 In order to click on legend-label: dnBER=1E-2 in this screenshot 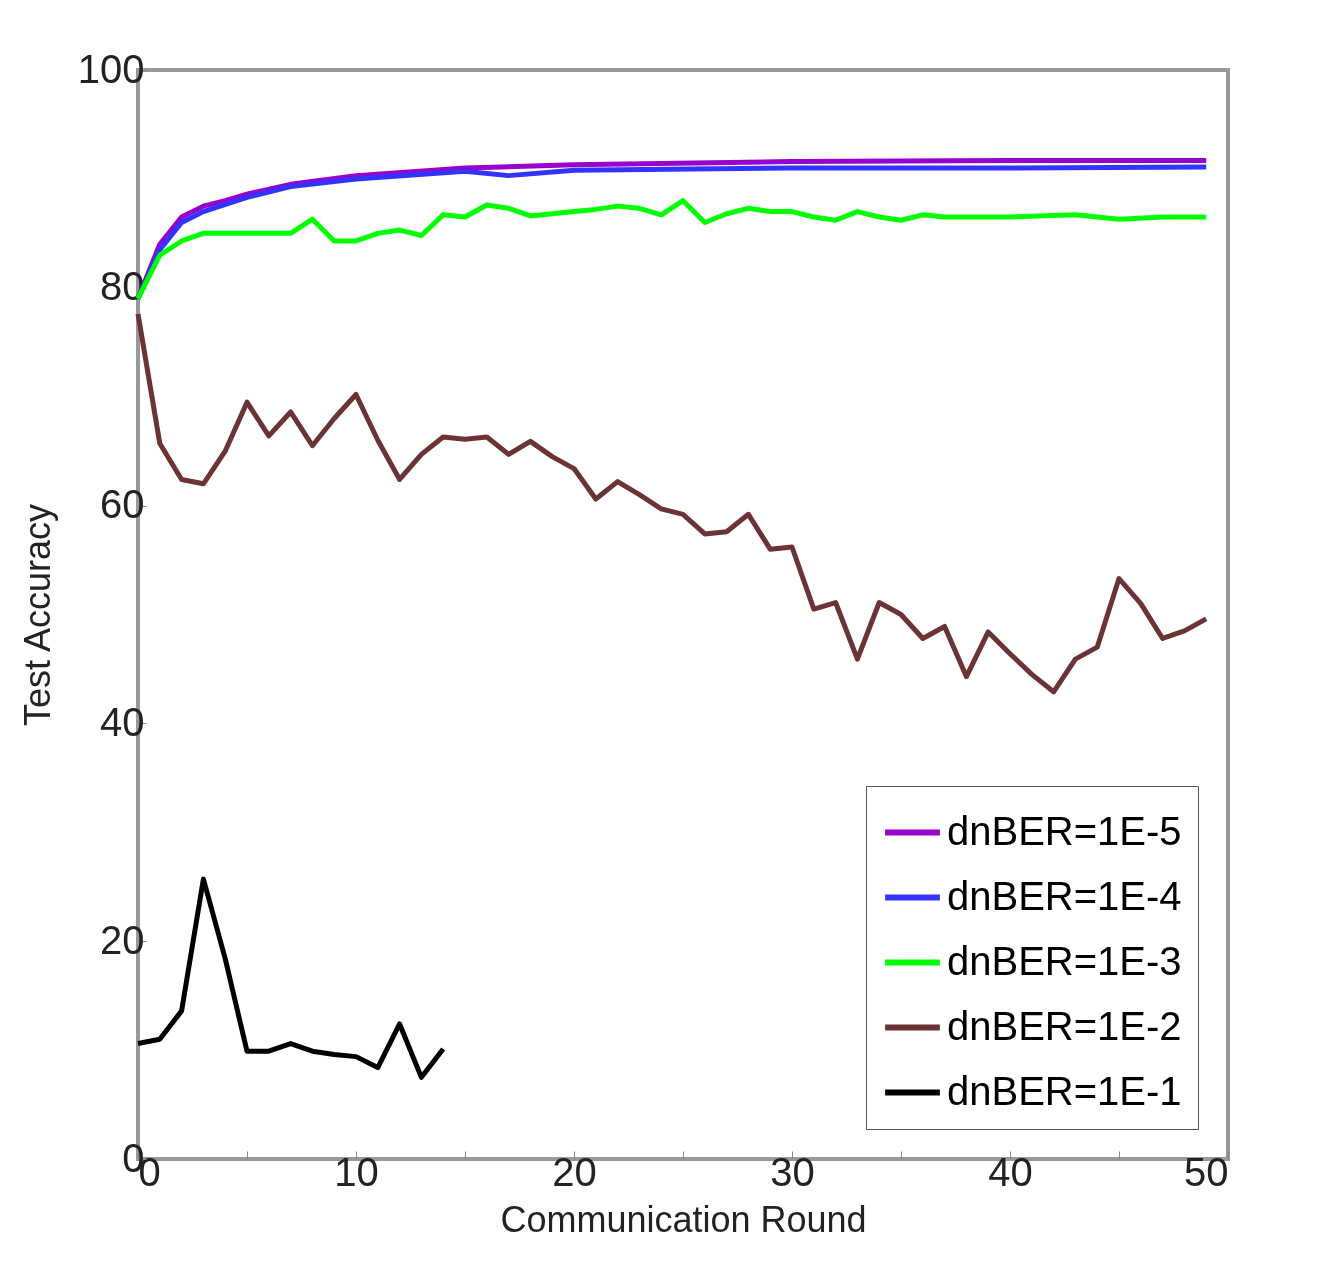, I will do `click(1064, 1025)`.